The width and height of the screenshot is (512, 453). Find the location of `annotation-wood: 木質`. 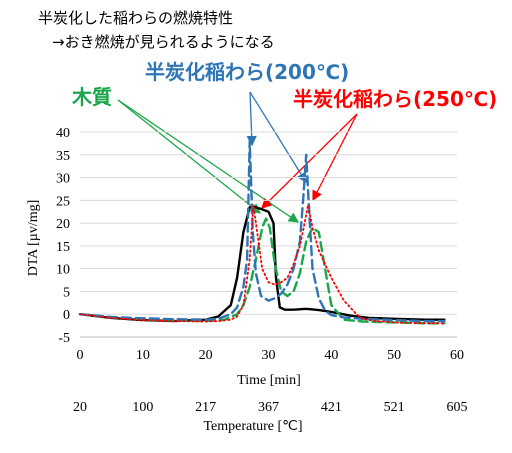

annotation-wood: 木質 is located at coordinates (91, 97).